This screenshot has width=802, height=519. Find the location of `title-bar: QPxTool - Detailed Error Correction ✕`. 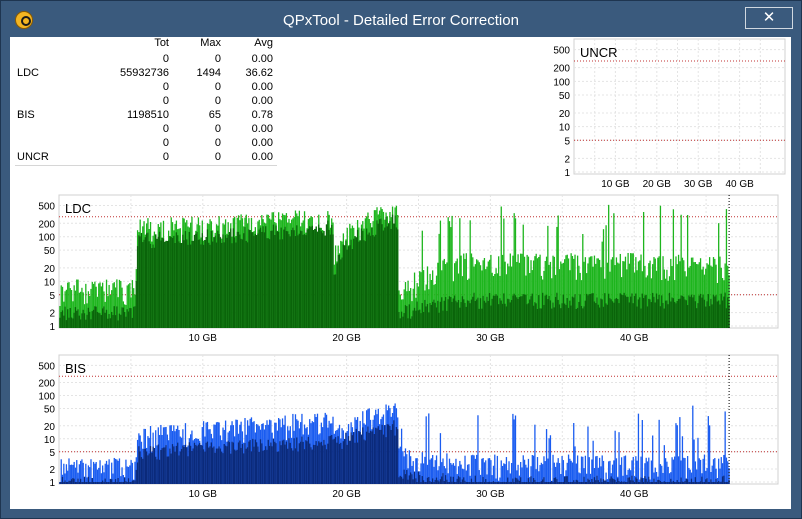

title-bar: QPxTool - Detailed Error Correction ✕ is located at coordinates (401, 19).